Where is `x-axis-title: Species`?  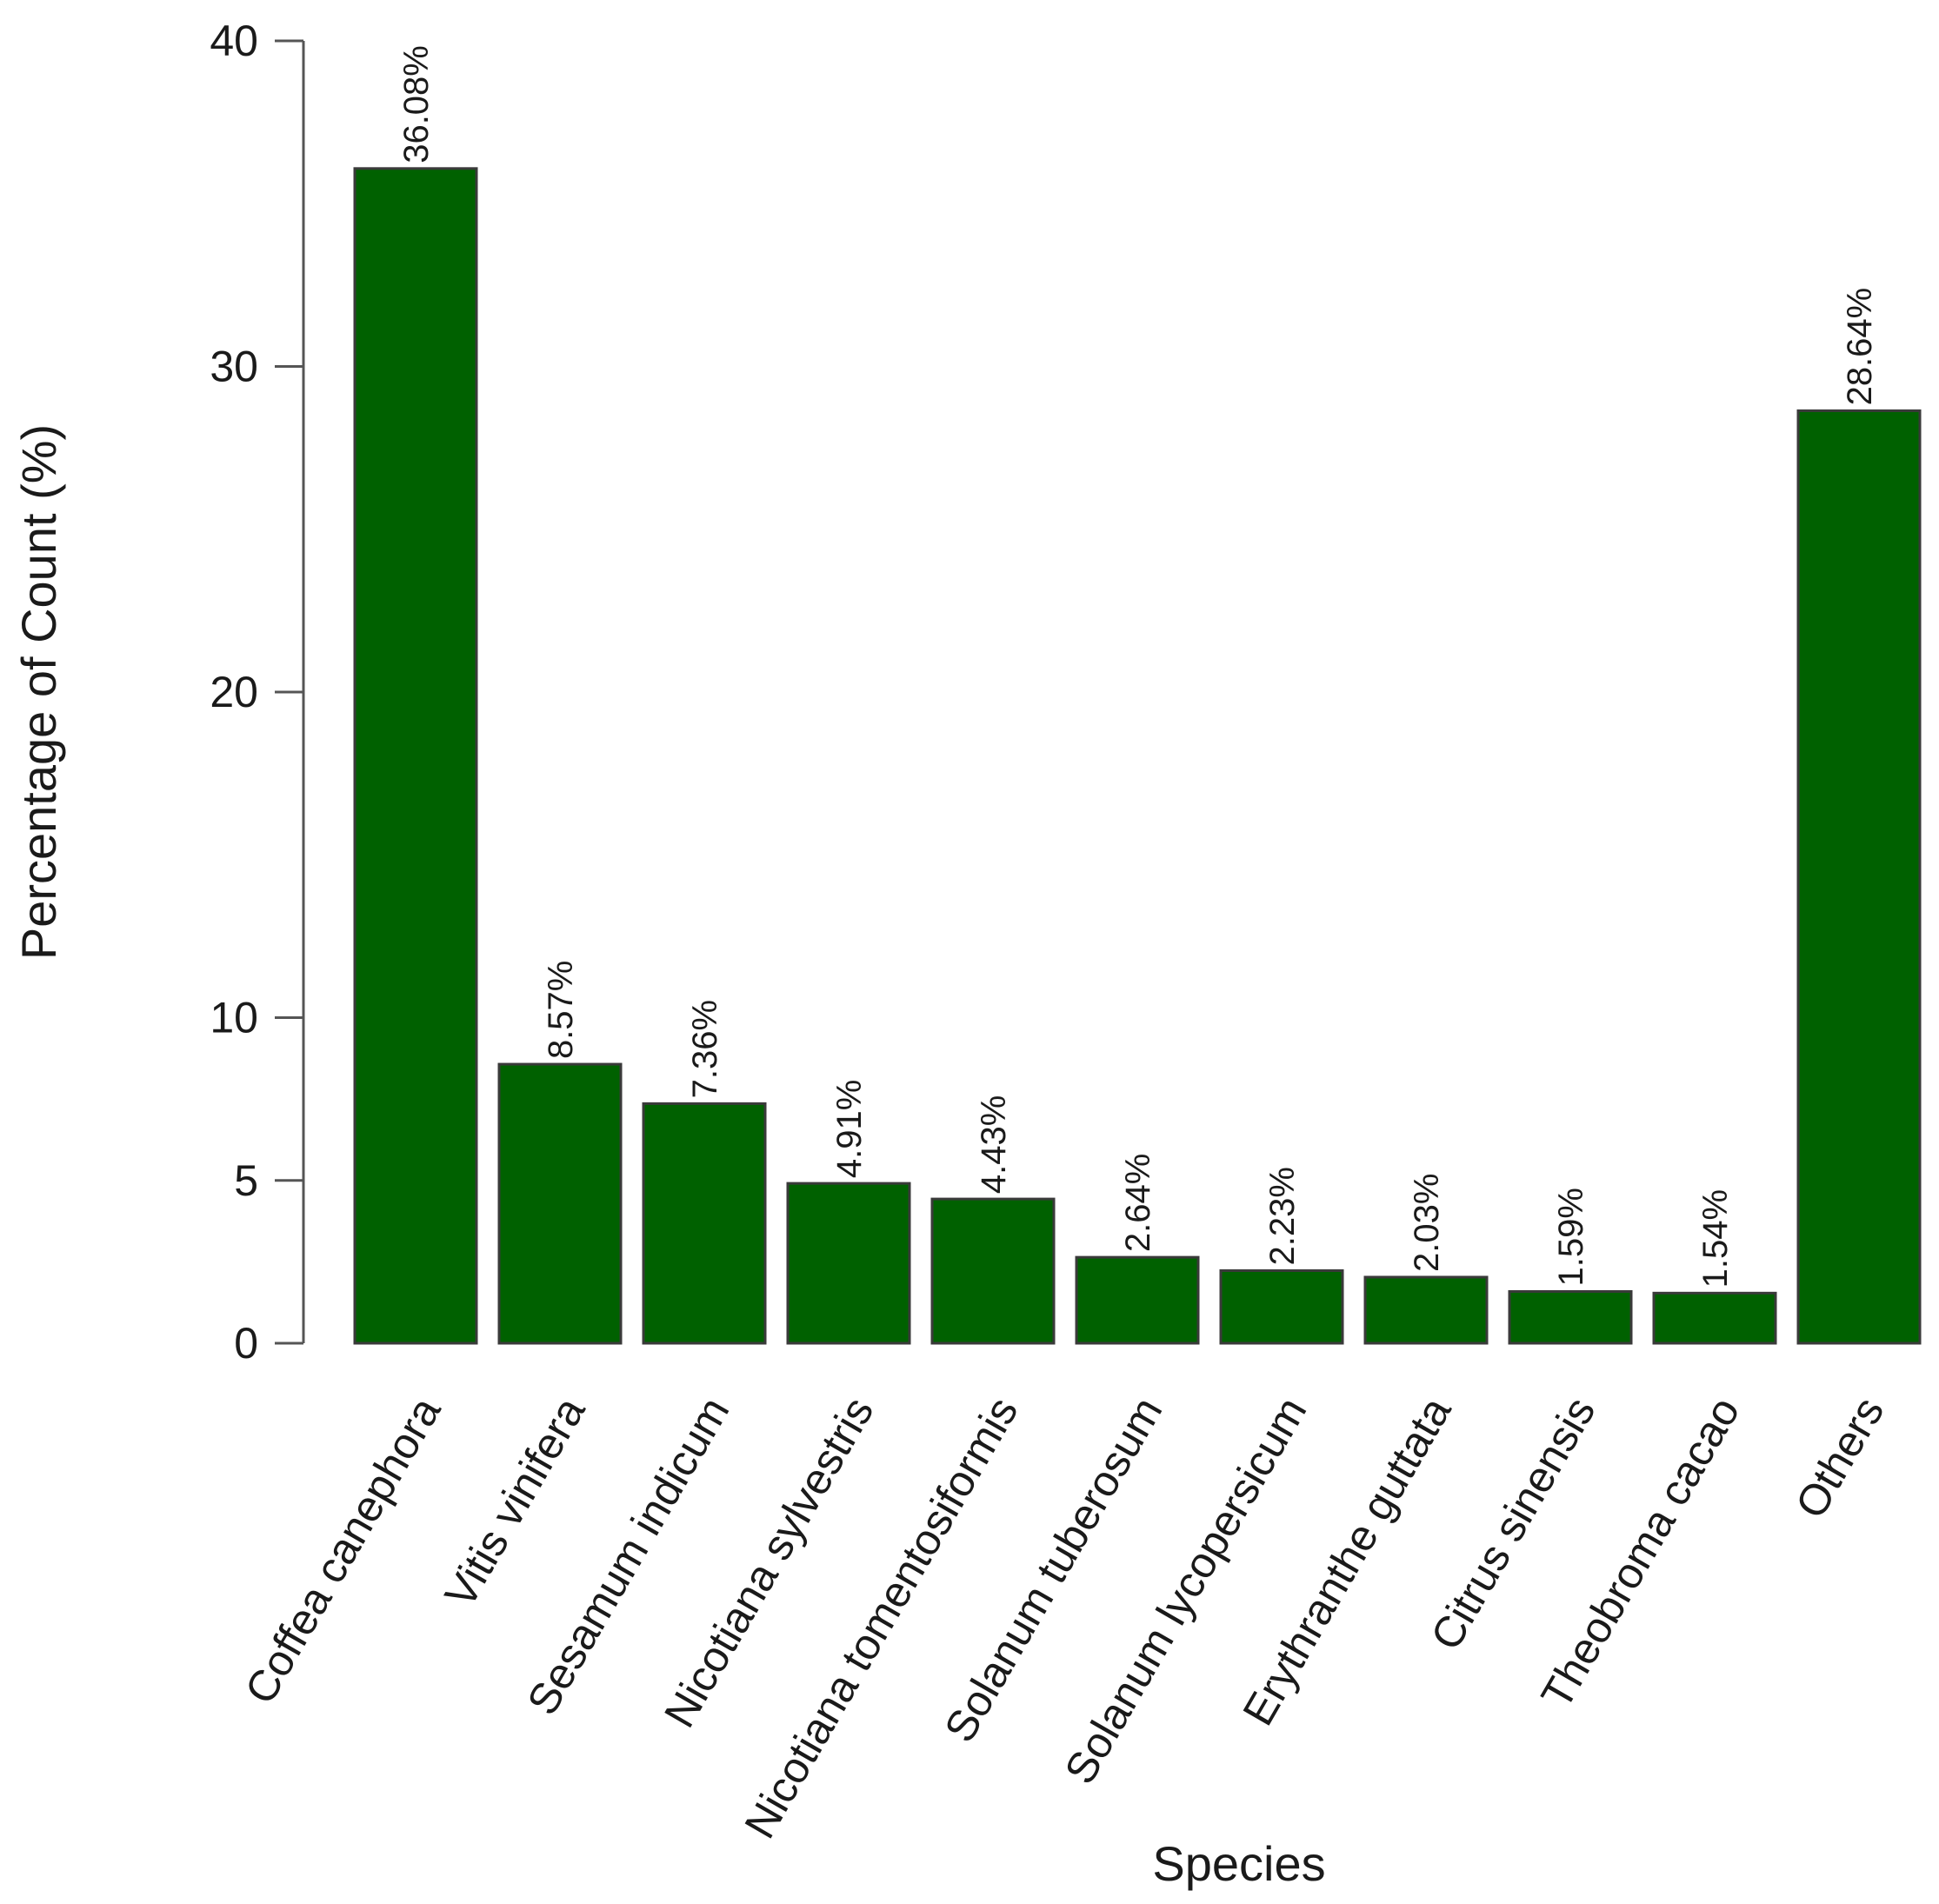
x-axis-title: Species is located at coordinates (1239, 1863).